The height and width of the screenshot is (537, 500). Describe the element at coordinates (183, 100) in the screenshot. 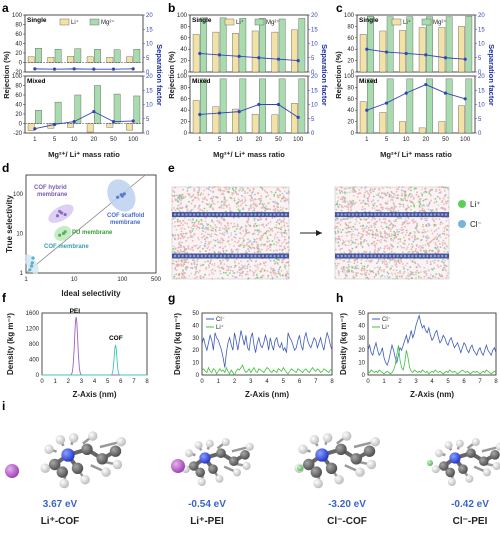

I see `y-tick-label: 60` at that location.